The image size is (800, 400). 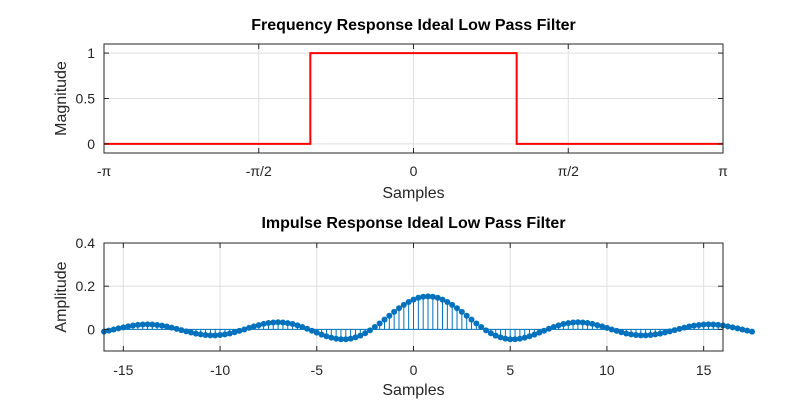 What do you see at coordinates (413, 25) in the screenshot?
I see `chart-title: Frequency Response Ideal Low Pass Filter` at bounding box center [413, 25].